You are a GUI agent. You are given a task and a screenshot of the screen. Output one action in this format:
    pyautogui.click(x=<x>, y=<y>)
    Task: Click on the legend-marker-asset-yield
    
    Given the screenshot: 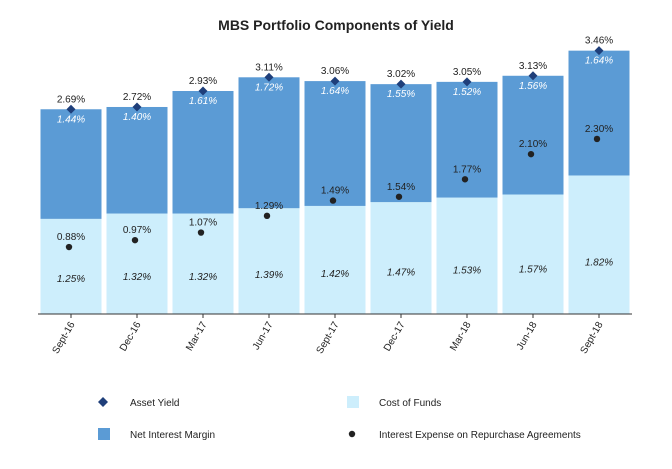 What is the action you would take?
    pyautogui.click(x=103, y=402)
    